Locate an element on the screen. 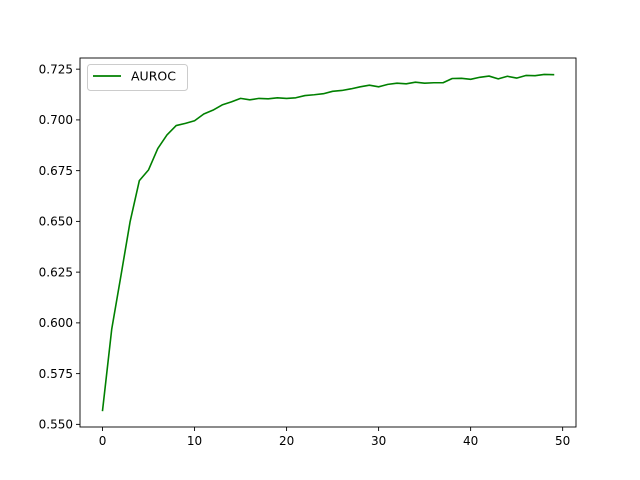 The width and height of the screenshot is (640, 480). y-tick-label: 0.650 is located at coordinates (56, 222).